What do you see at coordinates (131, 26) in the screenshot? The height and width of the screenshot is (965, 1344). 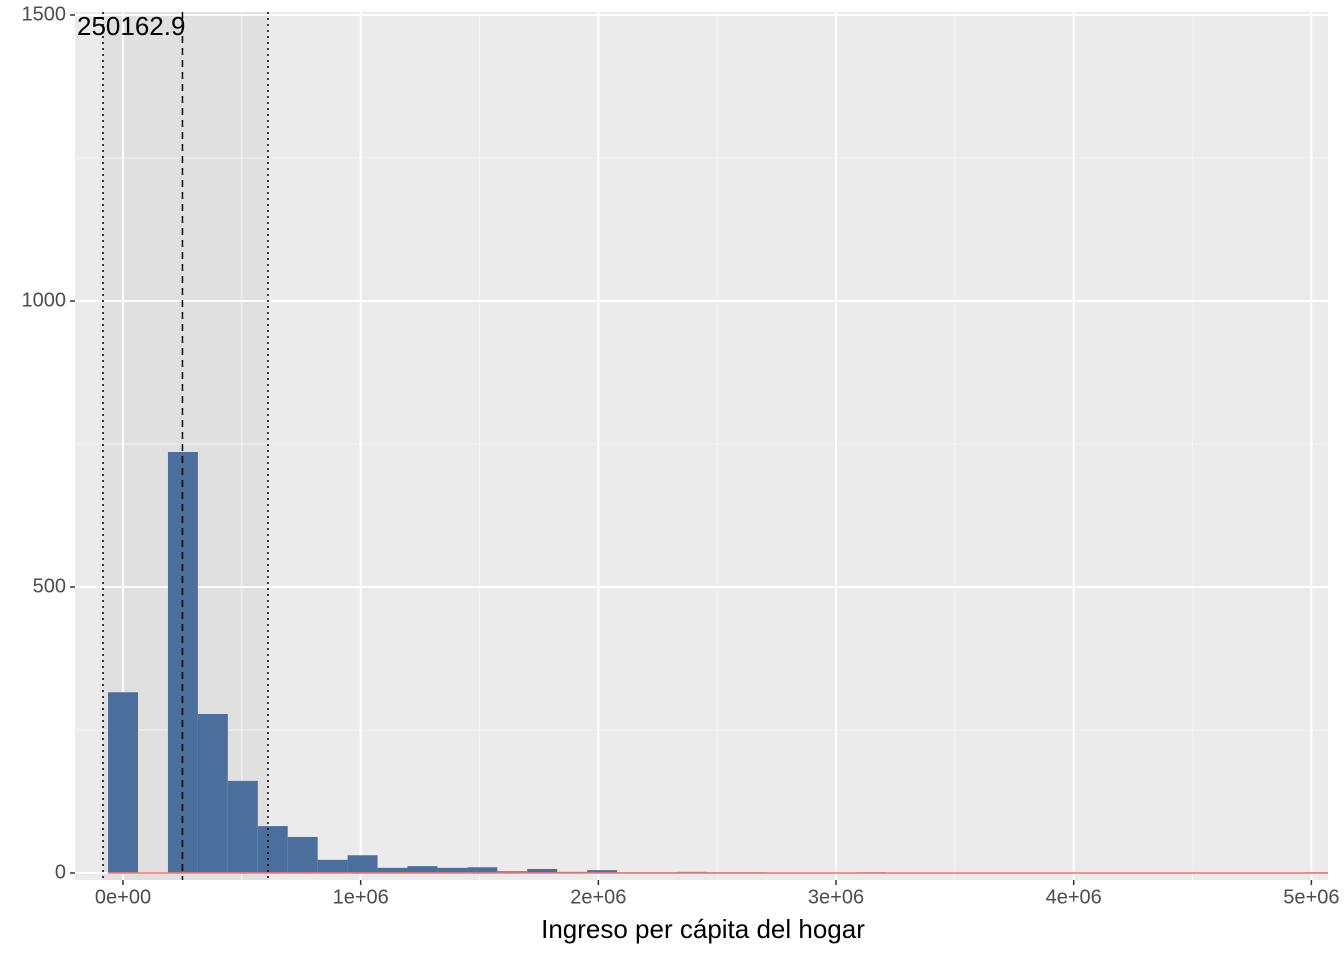 I see `mean-label: 250162.9` at bounding box center [131, 26].